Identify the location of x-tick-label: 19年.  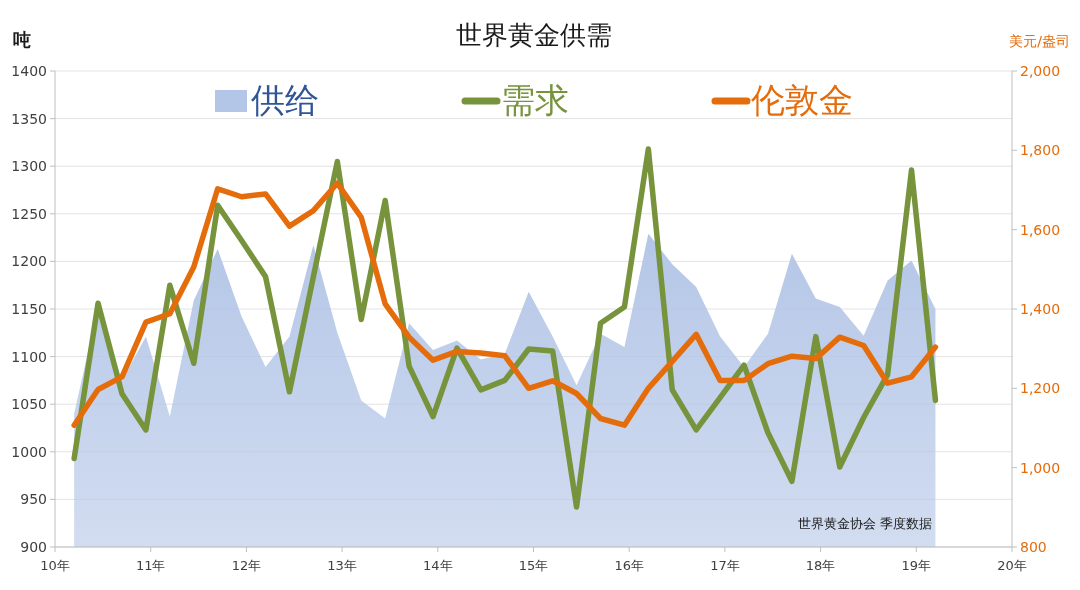
(916, 565).